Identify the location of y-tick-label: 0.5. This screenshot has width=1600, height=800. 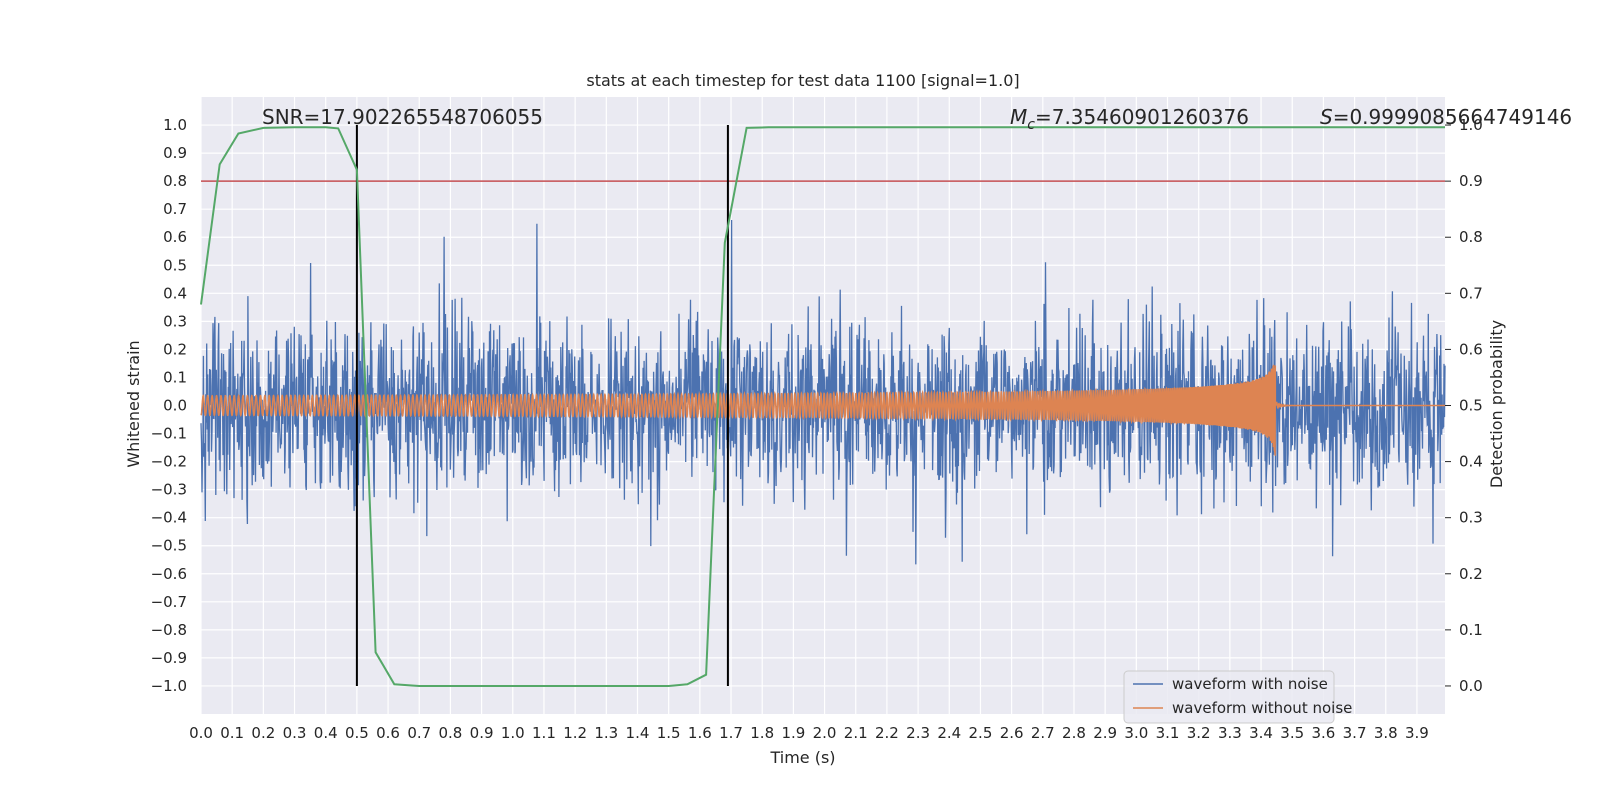
(175, 265).